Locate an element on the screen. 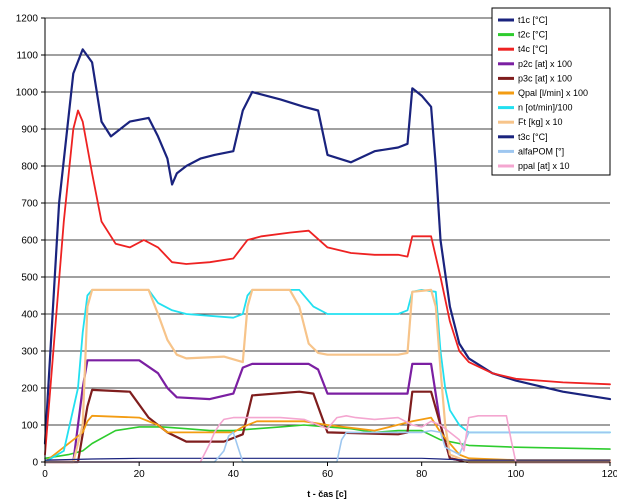 This screenshot has height=502, width=617. x-tick-label-0: 0 is located at coordinates (45, 474).